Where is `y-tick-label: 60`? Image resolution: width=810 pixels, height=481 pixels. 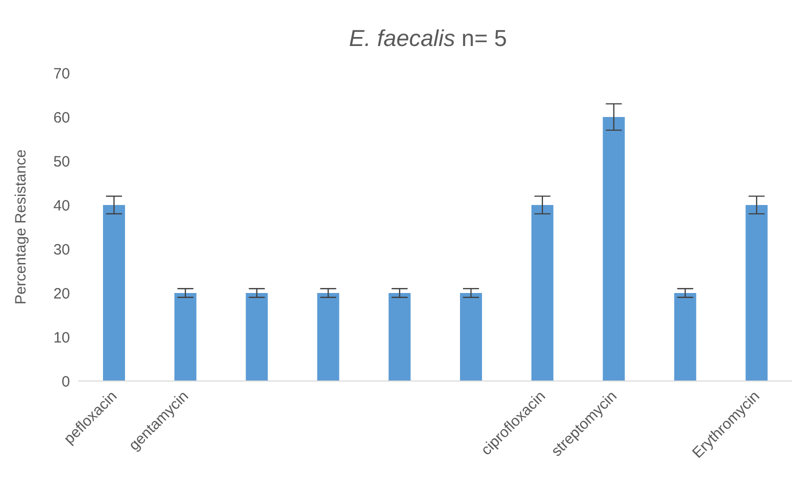 y-tick-label: 60 is located at coordinates (61, 117).